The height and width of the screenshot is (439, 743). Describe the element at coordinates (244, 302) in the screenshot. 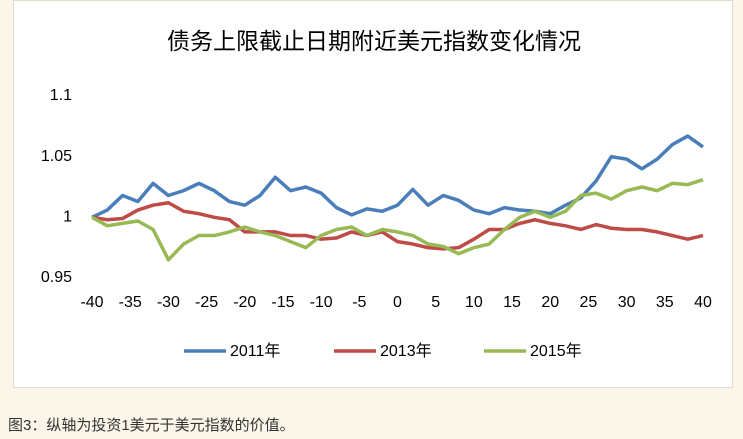

I see `x-tick-label: -20` at that location.